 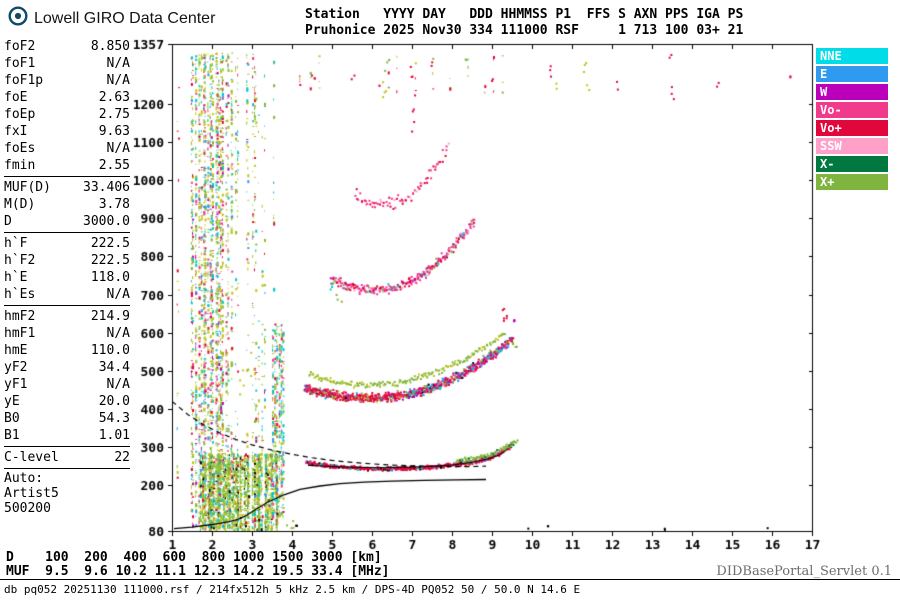 What do you see at coordinates (804, 571) in the screenshot?
I see `servlet-version: DIDBasePortal_Servlet 0.1` at bounding box center [804, 571].